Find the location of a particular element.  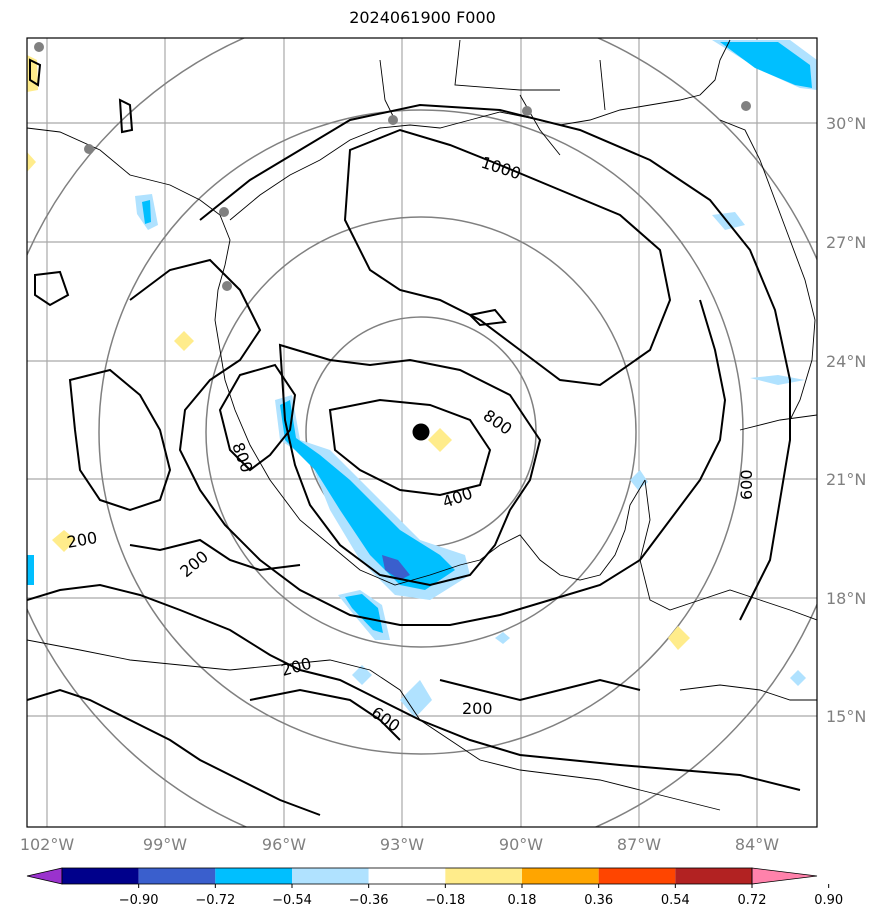

colorbar-tick-label: −0.18 is located at coordinates (445, 900).